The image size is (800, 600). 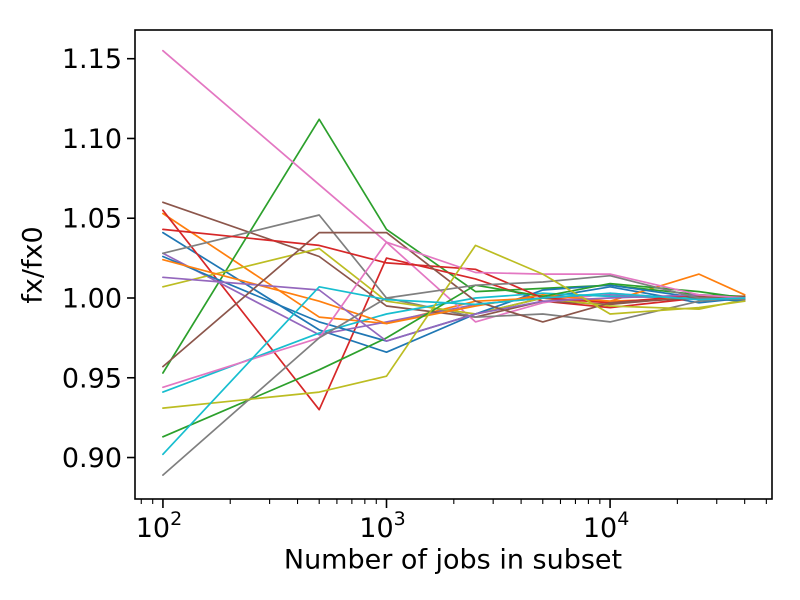 I want to click on x-tick-label: 10², so click(x=159, y=526).